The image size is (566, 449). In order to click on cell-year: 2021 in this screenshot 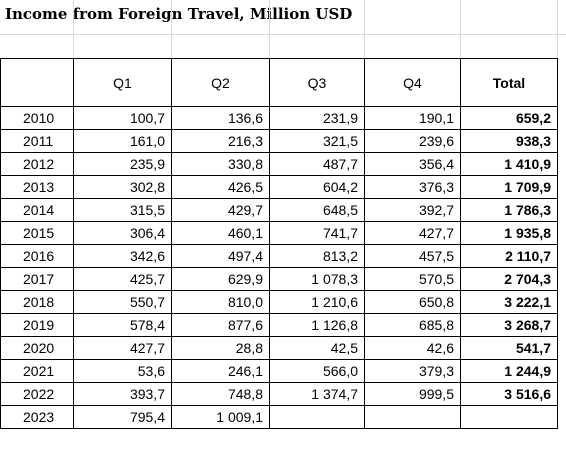, I will do `click(37, 371)`.